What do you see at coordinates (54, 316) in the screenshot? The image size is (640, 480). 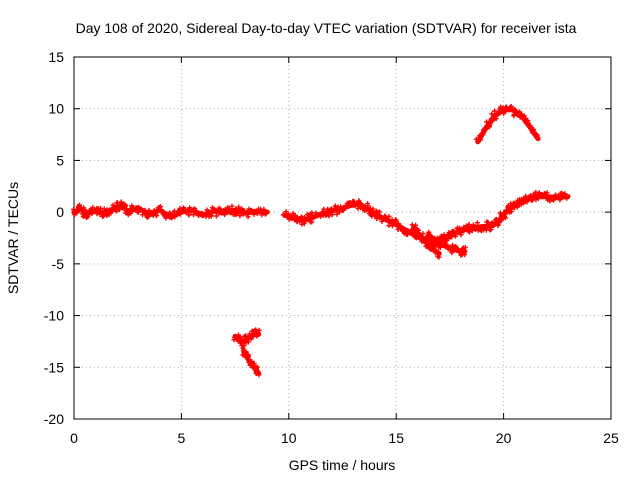 I see `y-tick-label: -10` at bounding box center [54, 316].